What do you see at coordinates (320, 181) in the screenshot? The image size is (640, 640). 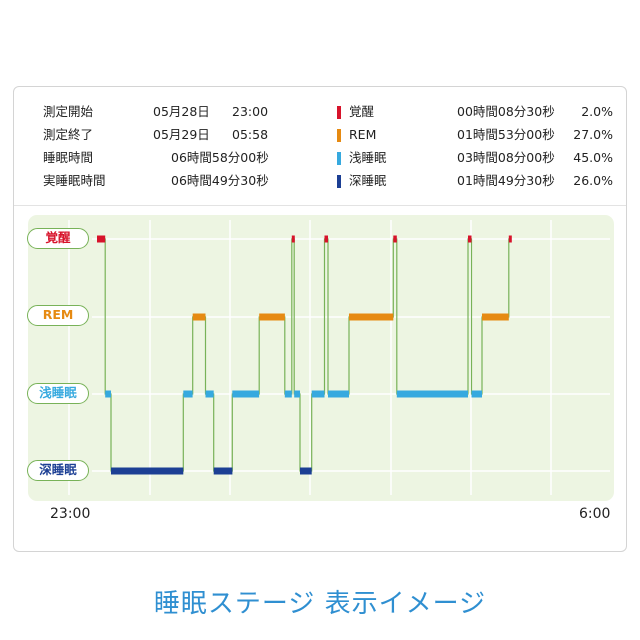 I see `summary-row-actual-sleep: 実睡眠時間 06時間49分30秒 深睡眠 01時間49分30秒 26.0%` at bounding box center [320, 181].